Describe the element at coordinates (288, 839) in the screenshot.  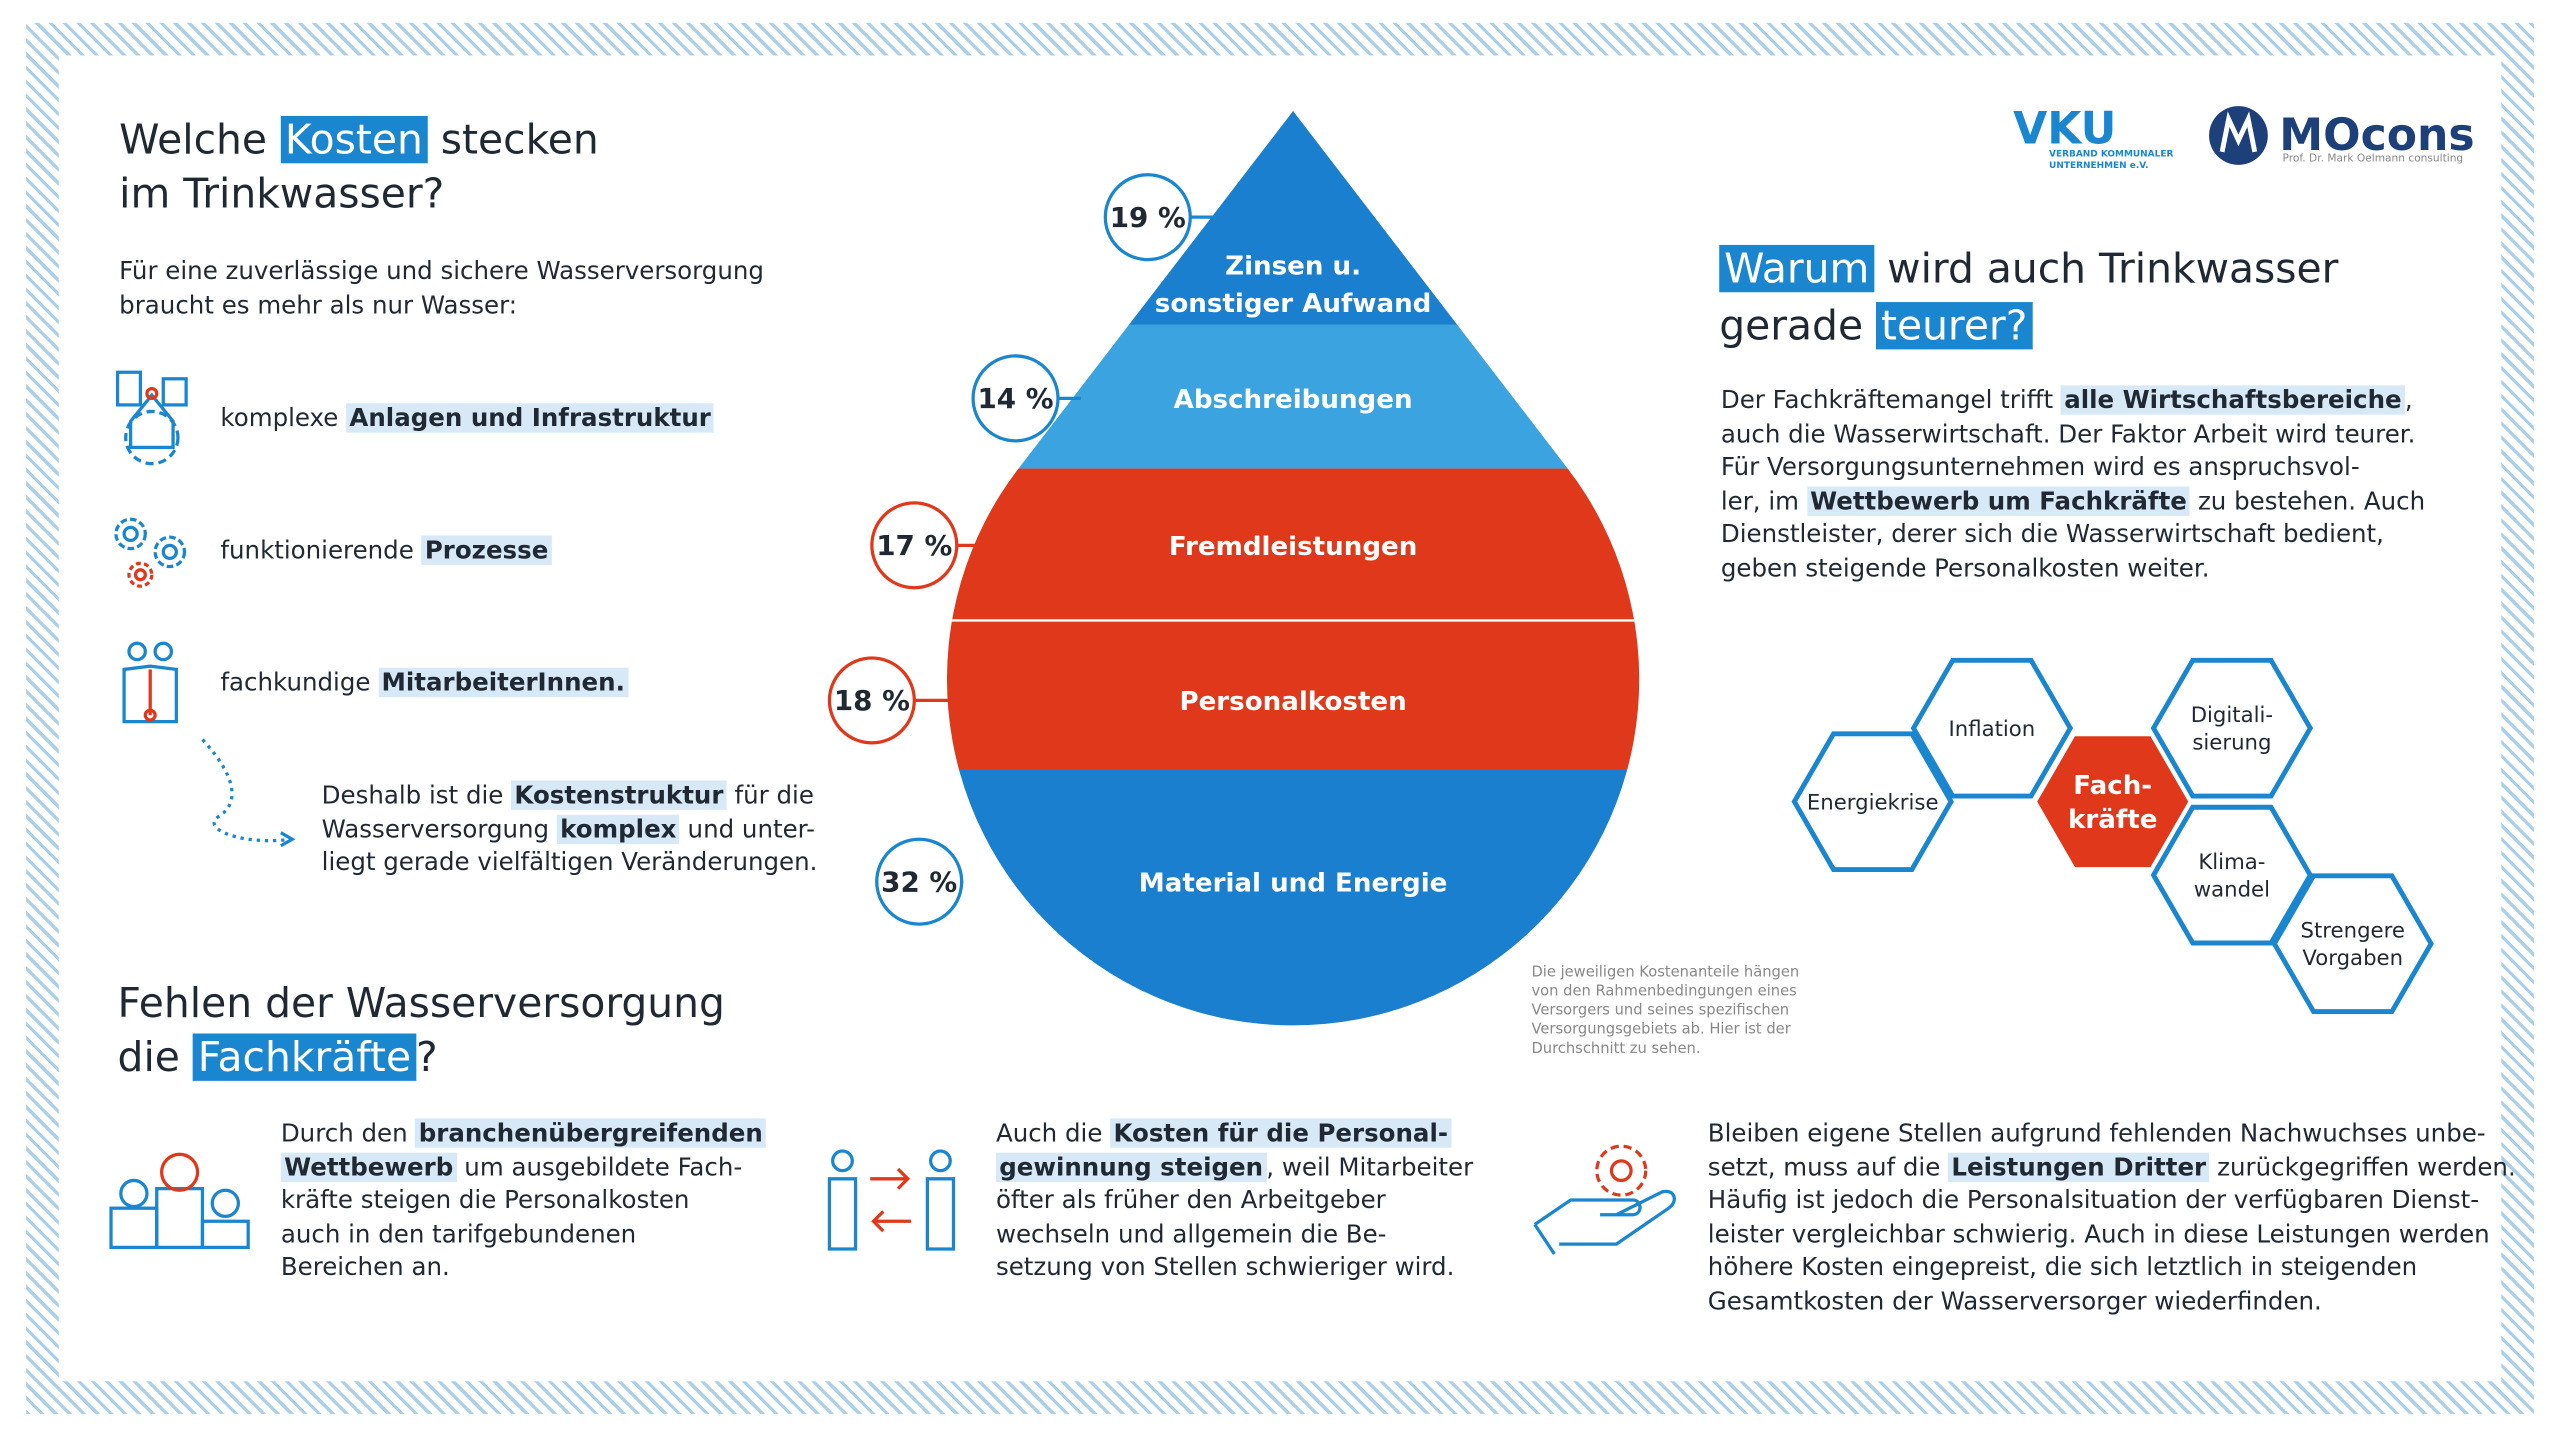
I see `arrow-head` at that location.